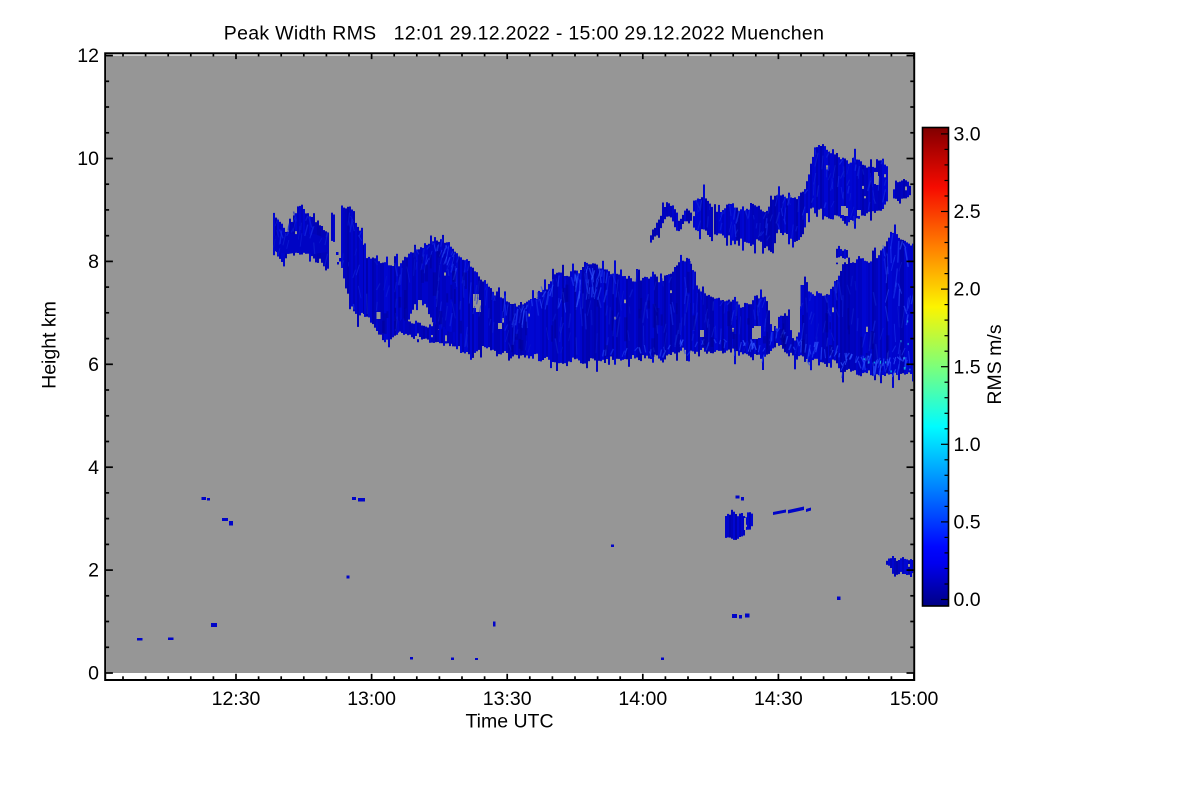 The image size is (1200, 805). What do you see at coordinates (88, 159) in the screenshot?
I see `svg-text: 10` at bounding box center [88, 159].